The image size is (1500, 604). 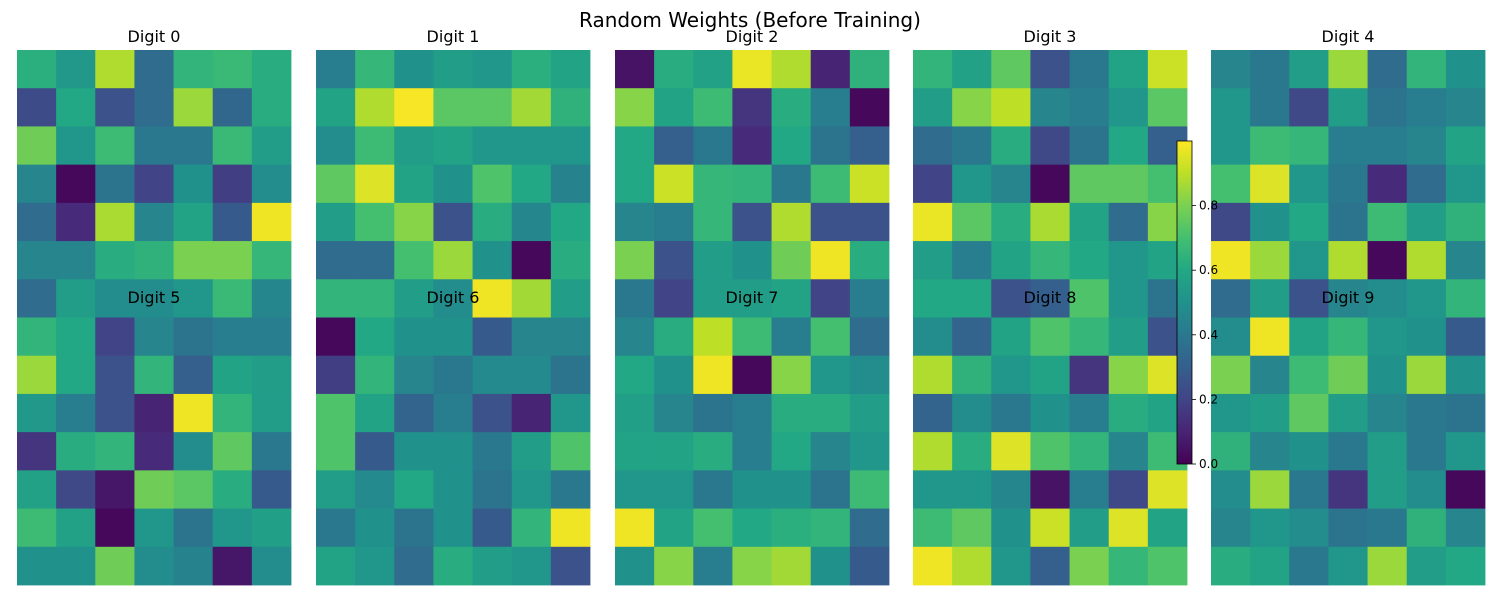 I want to click on colorbar-tick-label: 0.6, so click(x=1208, y=270).